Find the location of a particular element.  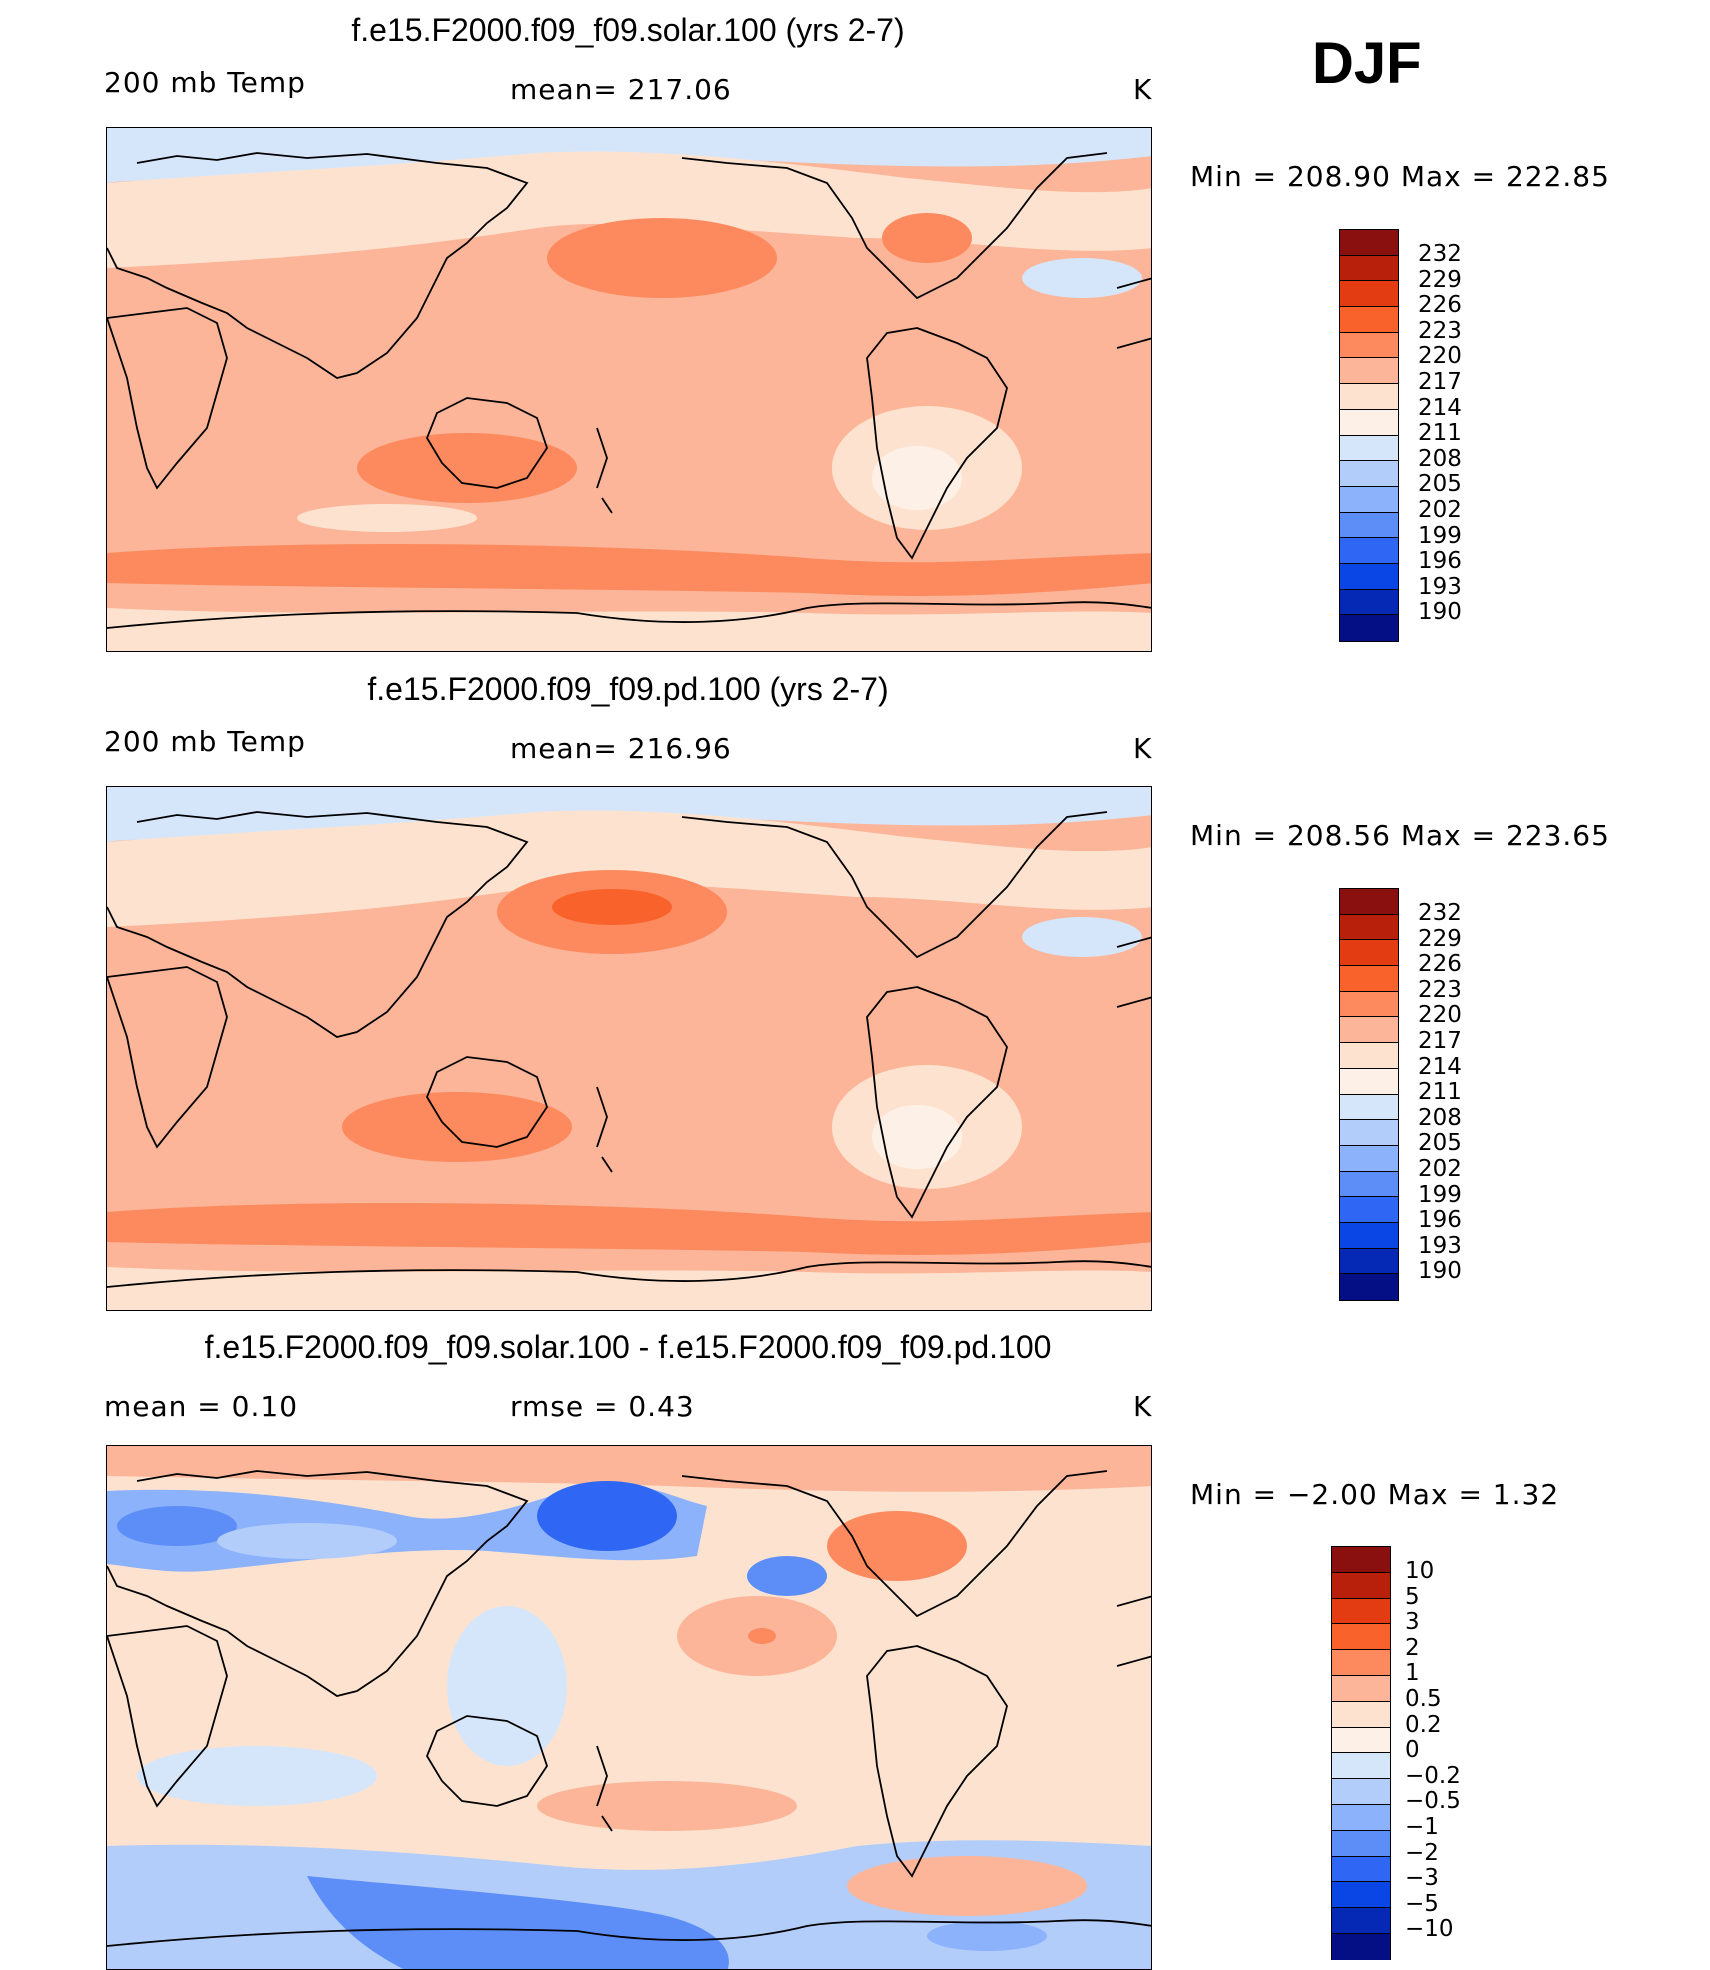

panel3-arctic-warm is located at coordinates (629, 1469).